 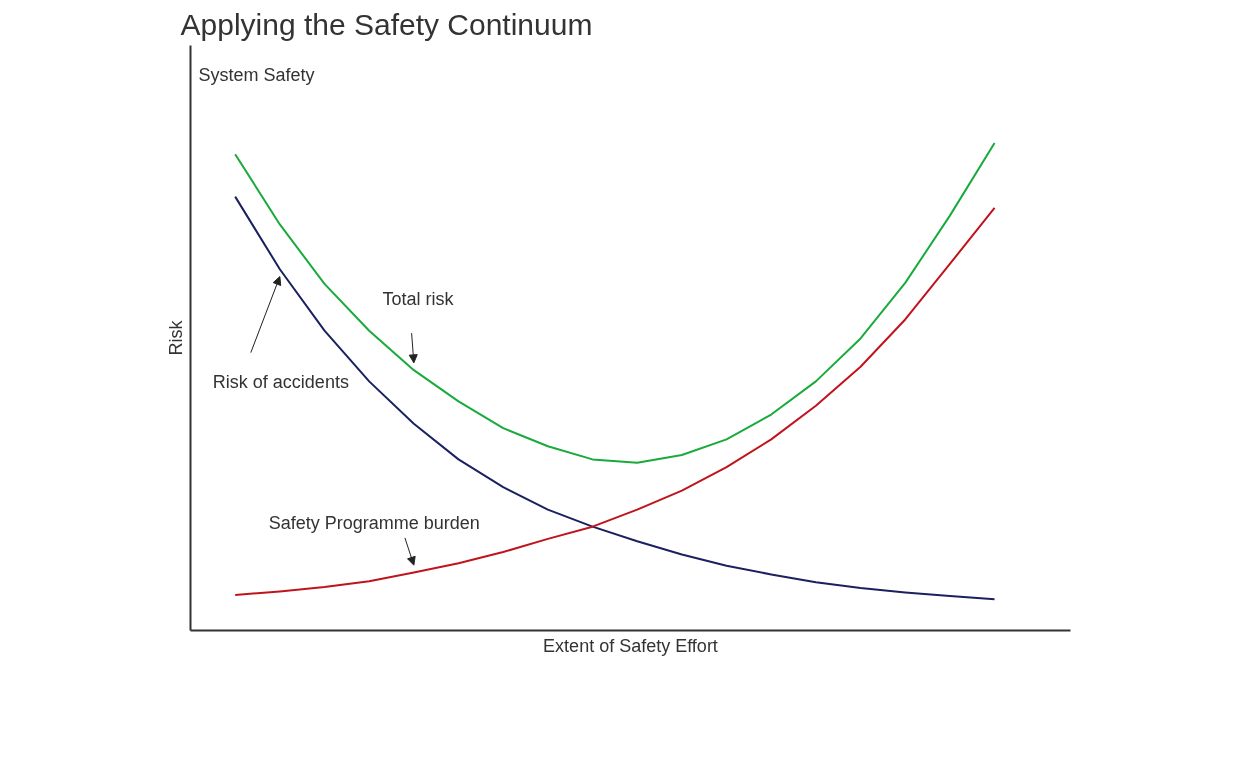 What do you see at coordinates (418, 298) in the screenshot?
I see `series-label: Total risk` at bounding box center [418, 298].